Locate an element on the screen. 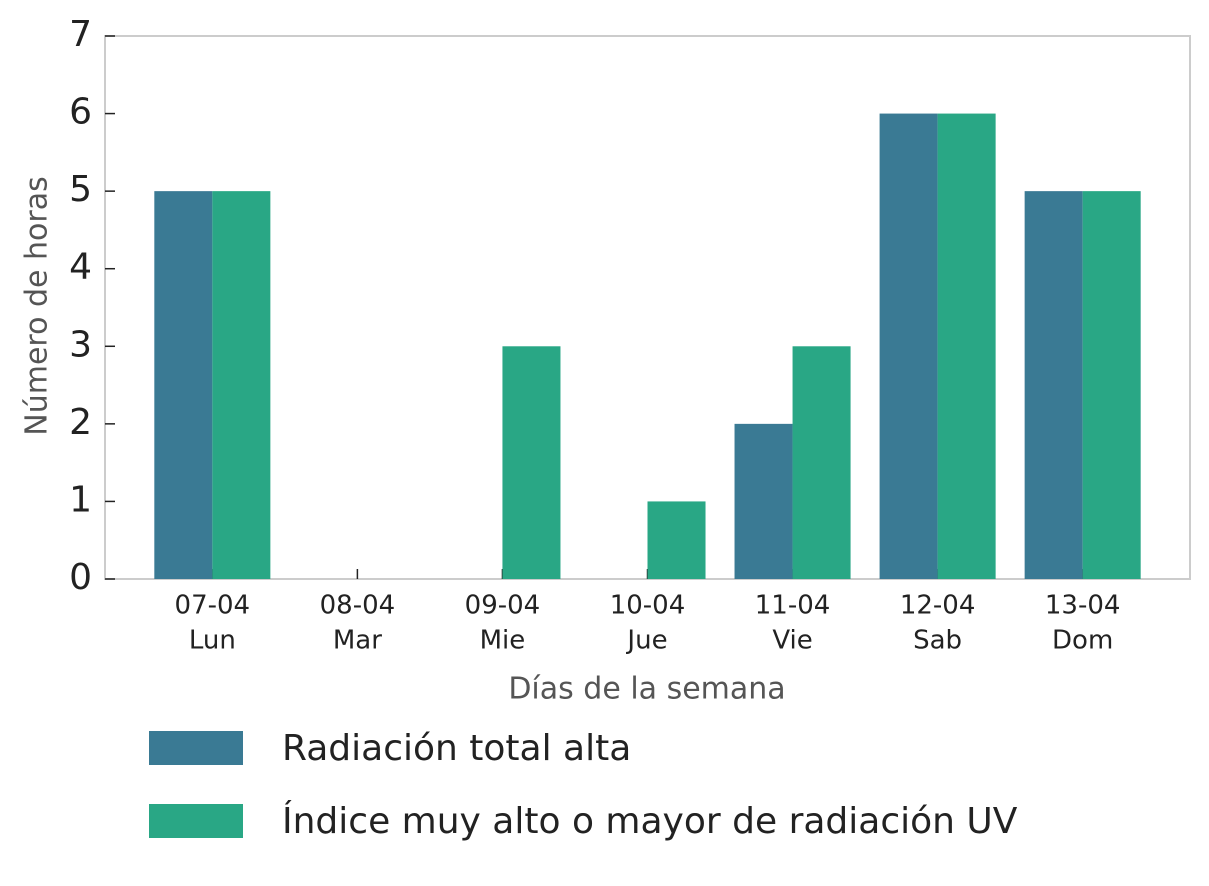 This screenshot has width=1209, height=886. y-tick-label: 6 is located at coordinates (80, 112).